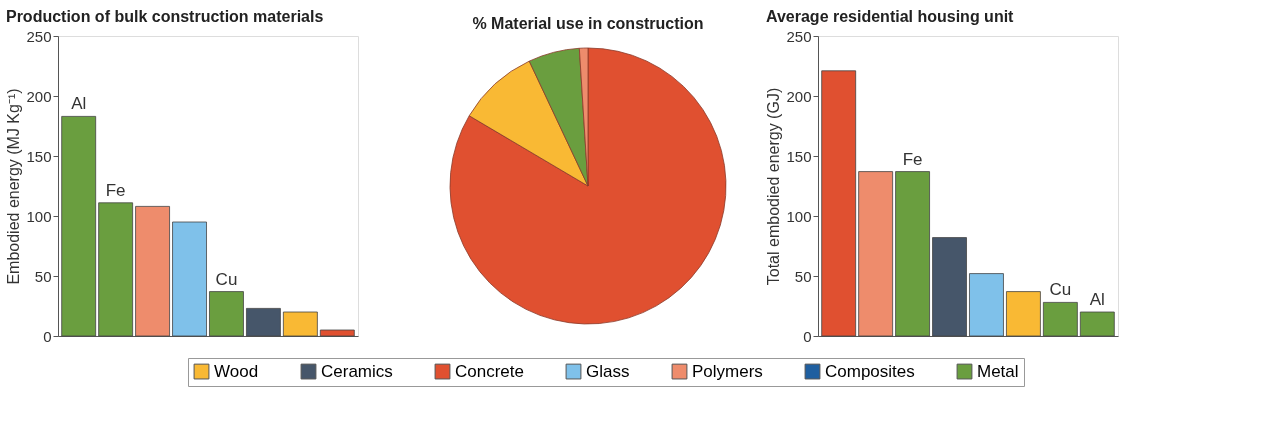  Describe the element at coordinates (357, 371) in the screenshot. I see `legend-label: Ceramics` at that location.